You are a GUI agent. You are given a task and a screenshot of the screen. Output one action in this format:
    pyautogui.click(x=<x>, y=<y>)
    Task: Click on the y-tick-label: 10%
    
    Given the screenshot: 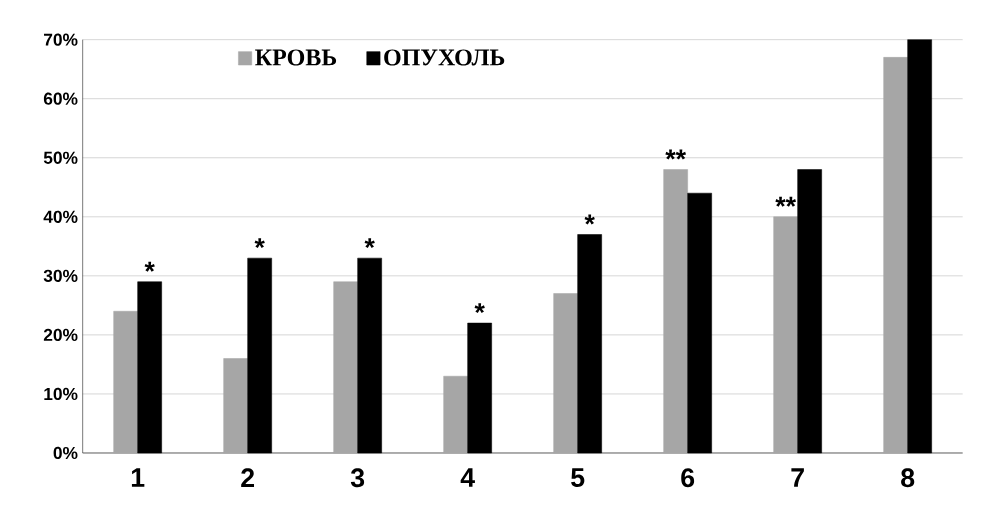 What is the action you would take?
    pyautogui.click(x=61, y=394)
    